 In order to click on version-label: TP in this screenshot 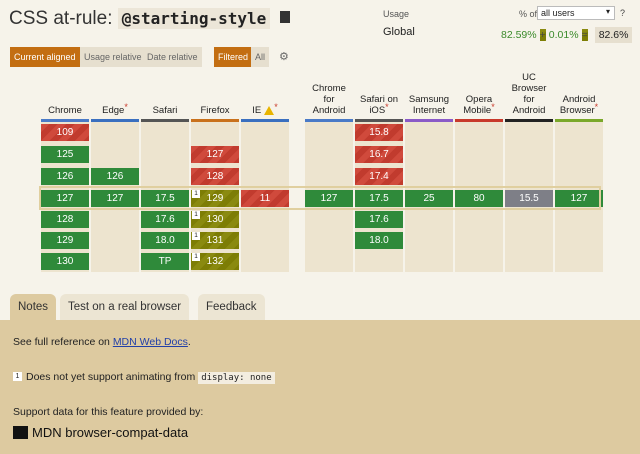, I will do `click(165, 261)`.